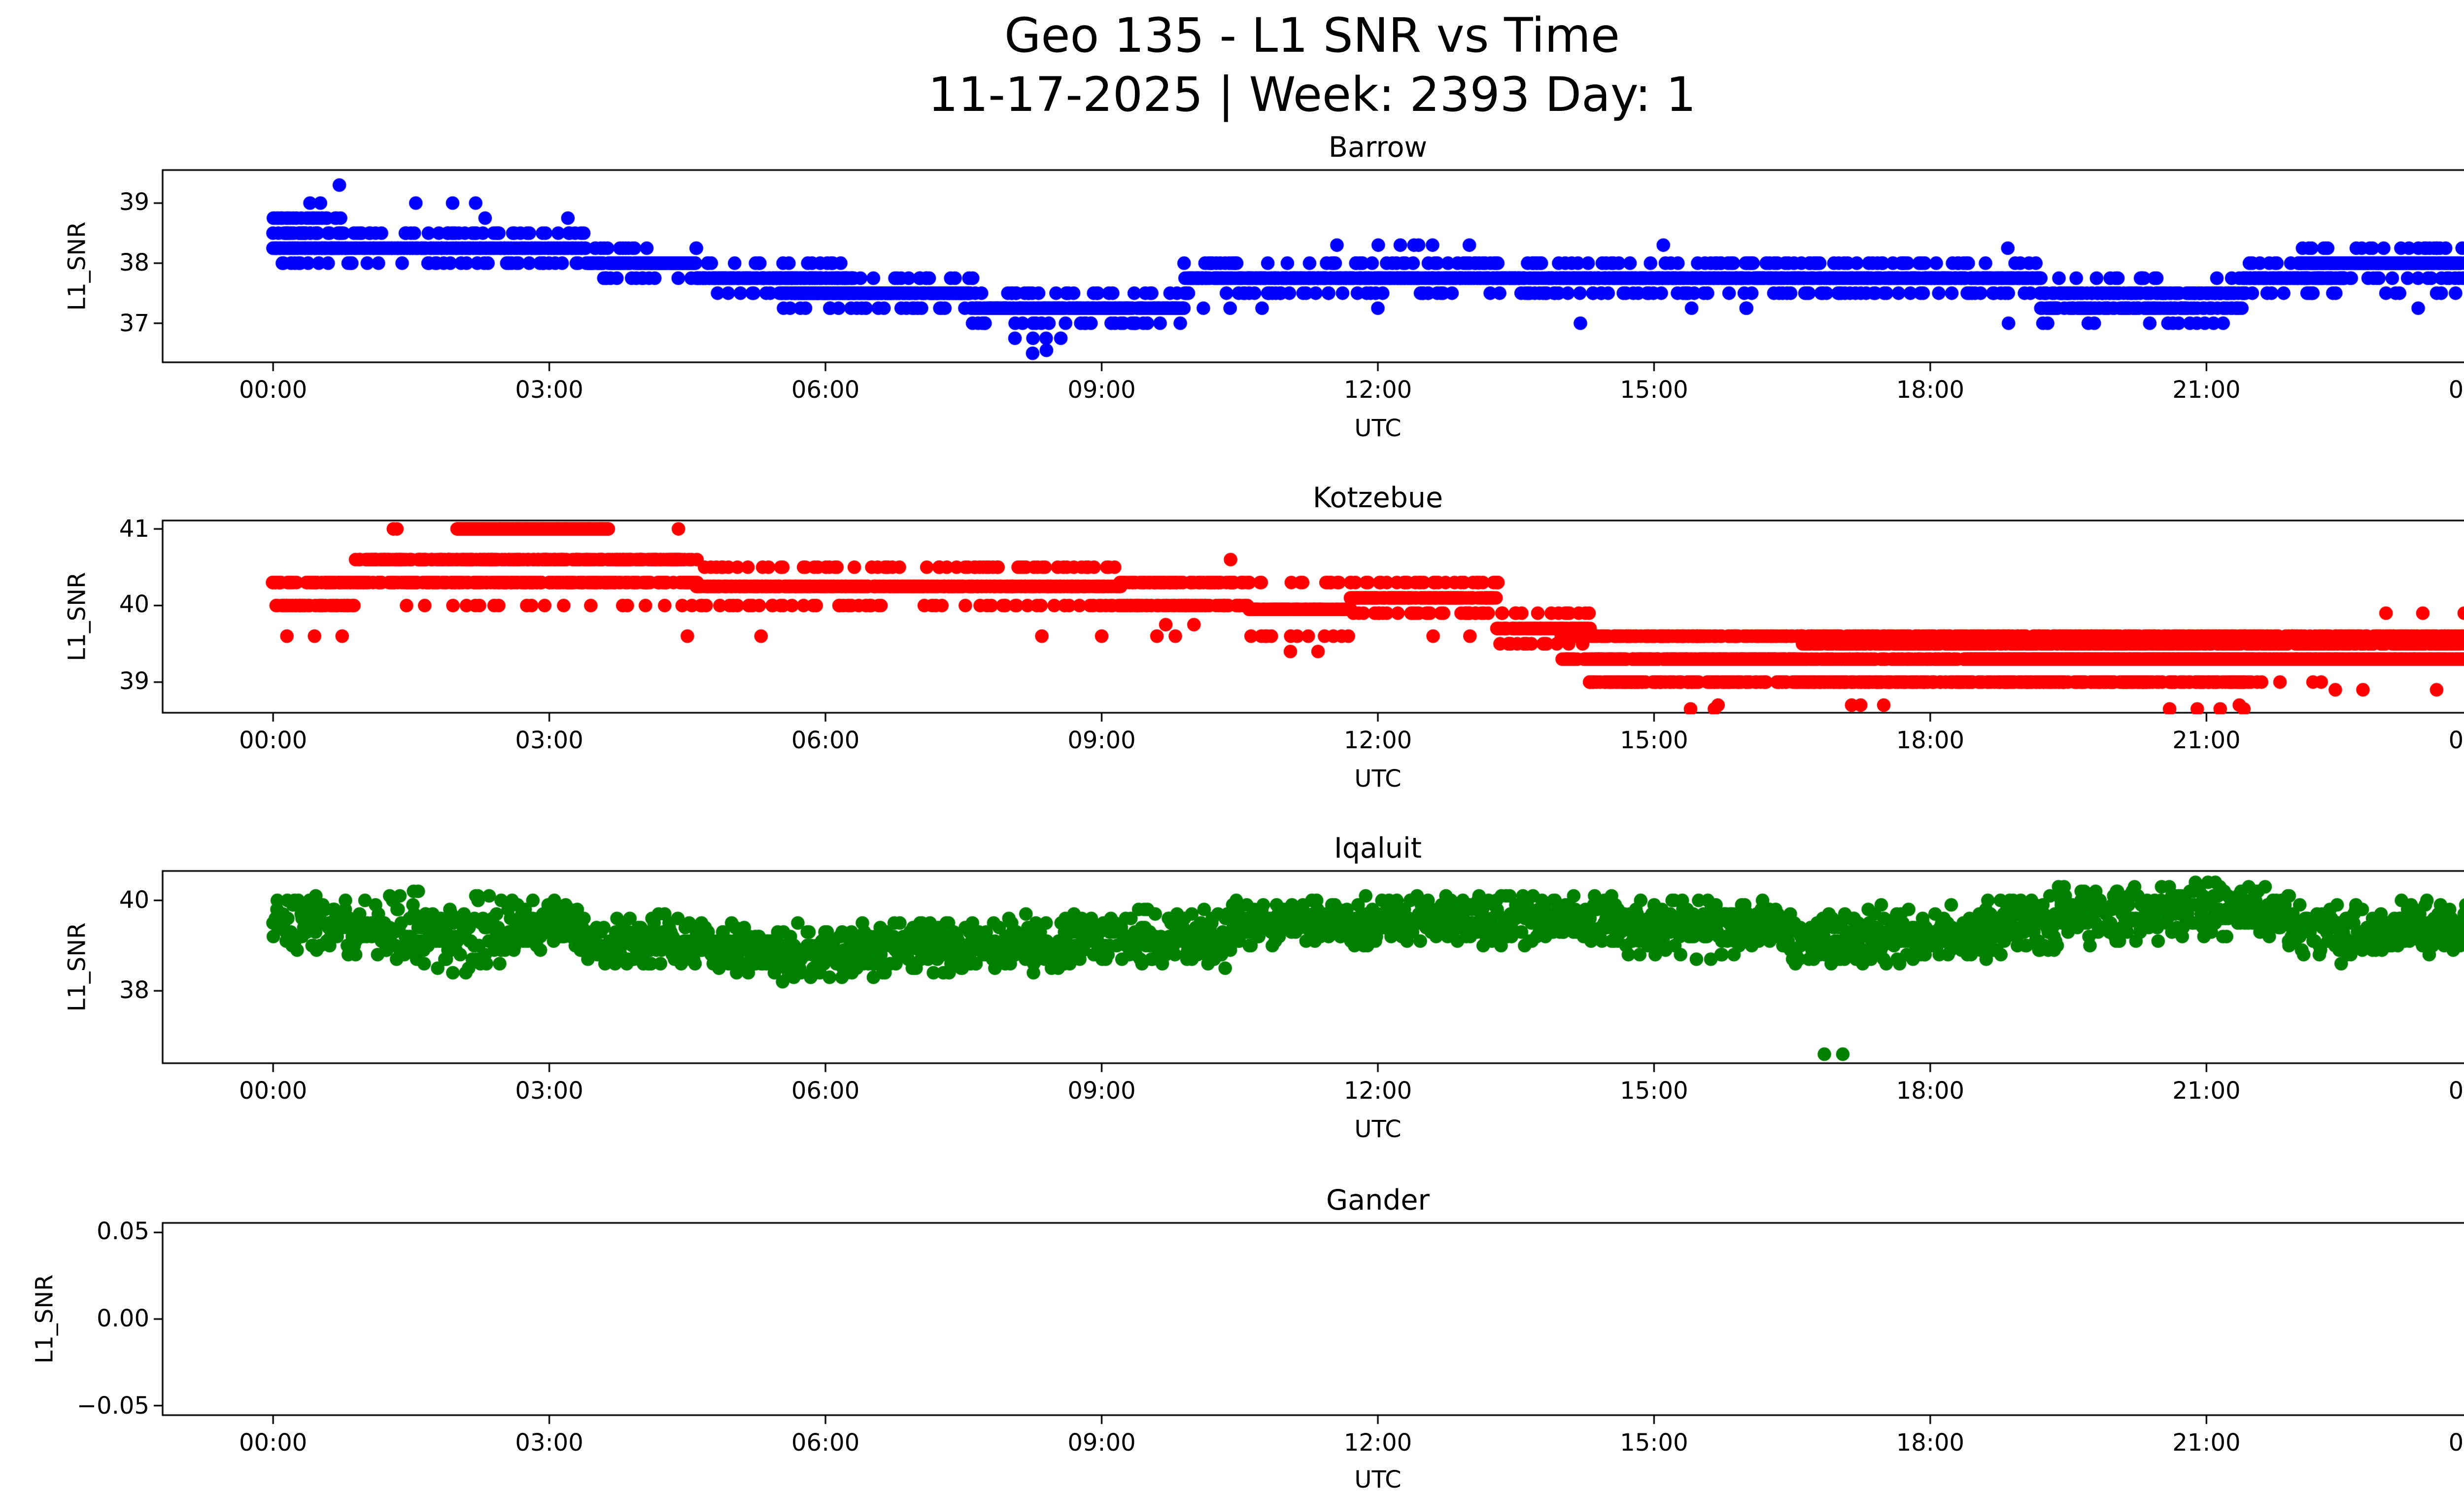 This screenshot has height=1495, width=2464. I want to click on x-axis-label-iqaluit: UTC, so click(1378, 1129).